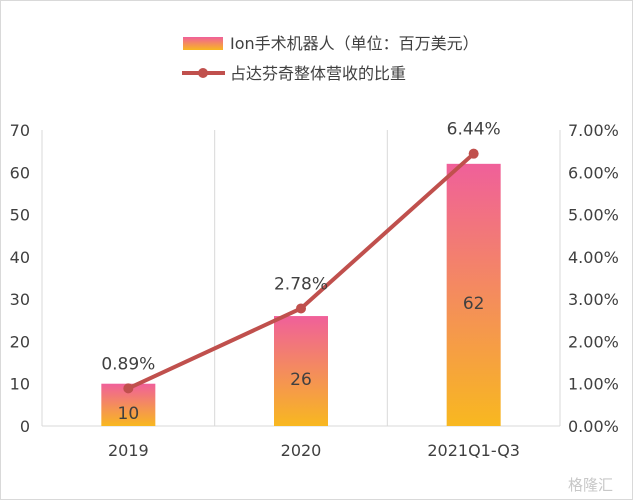 The width and height of the screenshot is (633, 504). Describe the element at coordinates (593, 384) in the screenshot. I see `y2-tick-label: 1.00%` at that location.